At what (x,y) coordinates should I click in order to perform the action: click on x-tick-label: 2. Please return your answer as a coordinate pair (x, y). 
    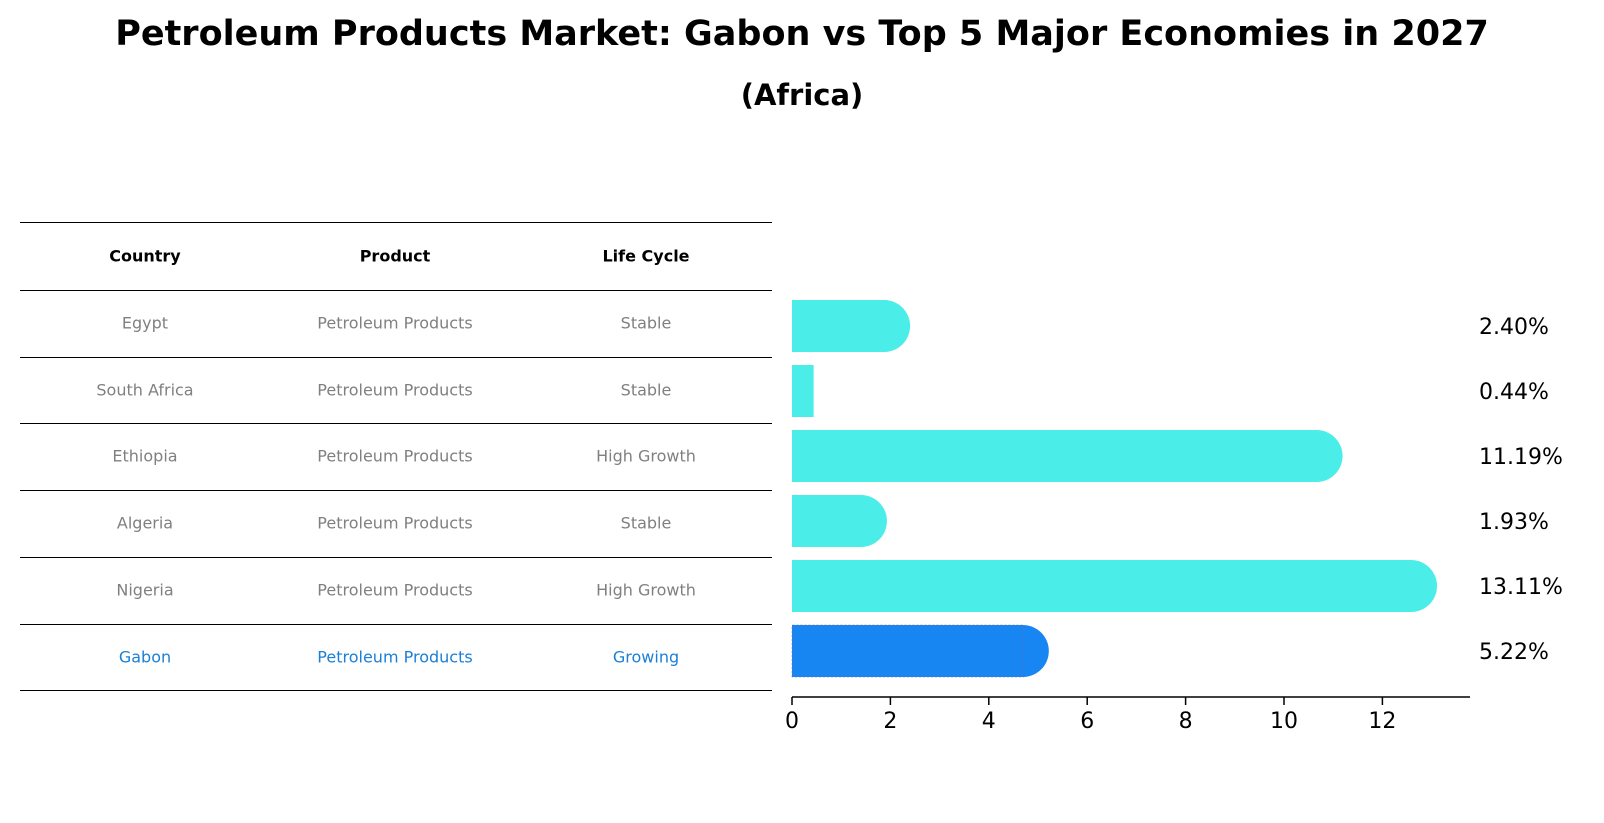
    Looking at the image, I should click on (890, 721).